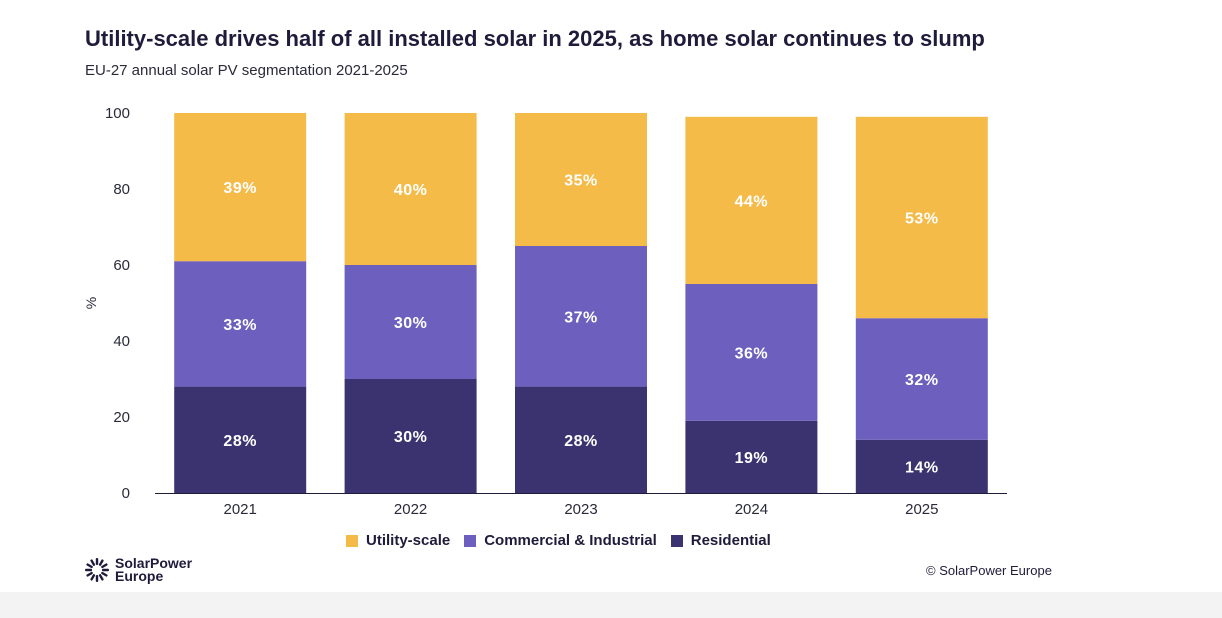  Describe the element at coordinates (121, 417) in the screenshot. I see `y-tick-label: 20` at that location.